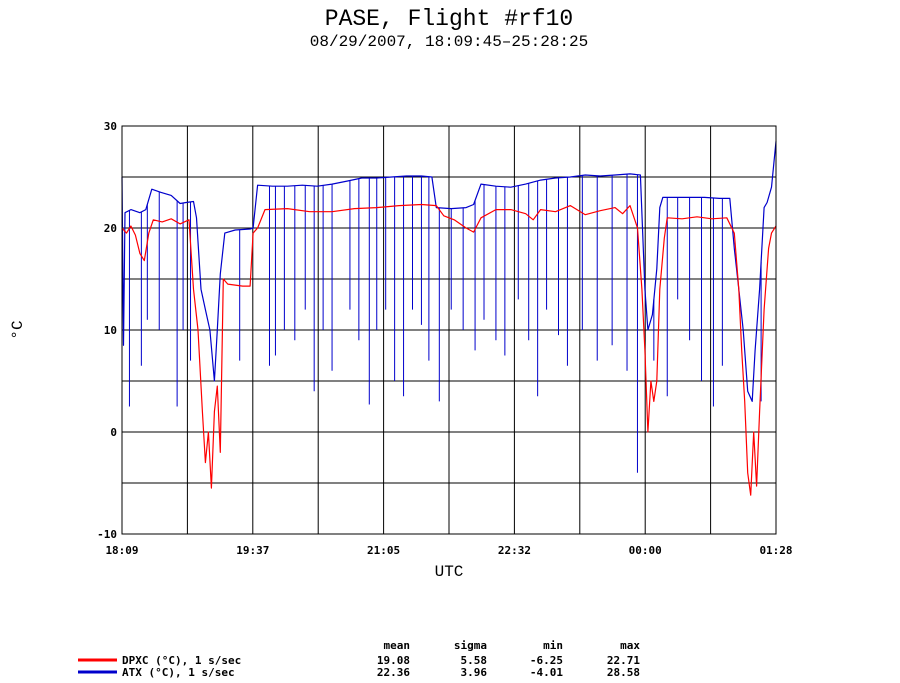 The width and height of the screenshot is (900, 683). Describe the element at coordinates (393, 660) in the screenshot. I see `stat-dpxc-mean: 19.08` at that location.